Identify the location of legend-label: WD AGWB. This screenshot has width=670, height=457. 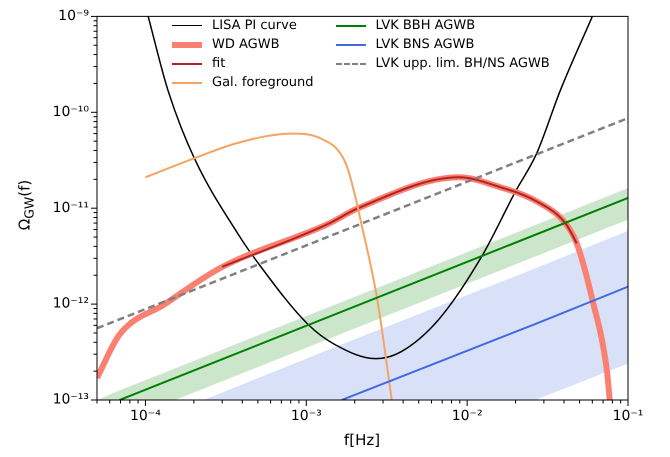
(246, 44).